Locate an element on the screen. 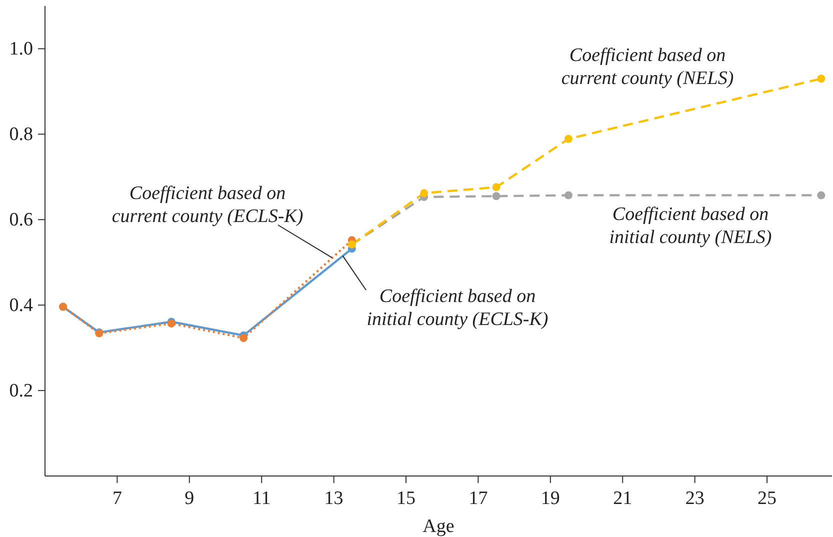  x-tick-label: 7 is located at coordinates (117, 498).